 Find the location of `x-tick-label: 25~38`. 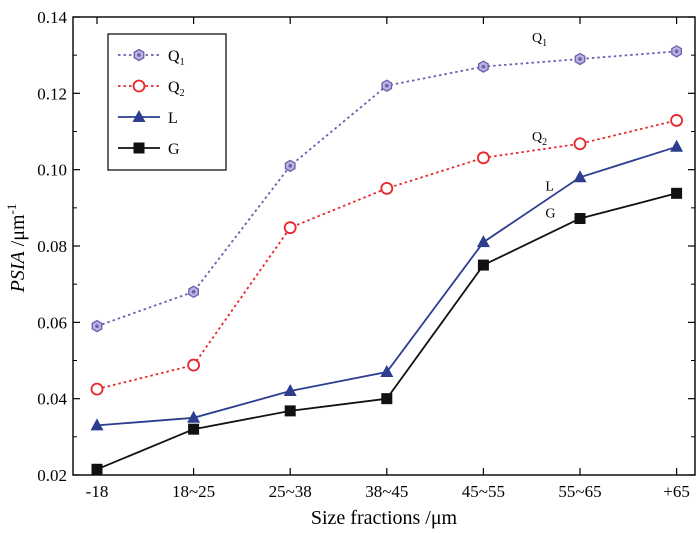

x-tick-label: 25~38 is located at coordinates (290, 491).